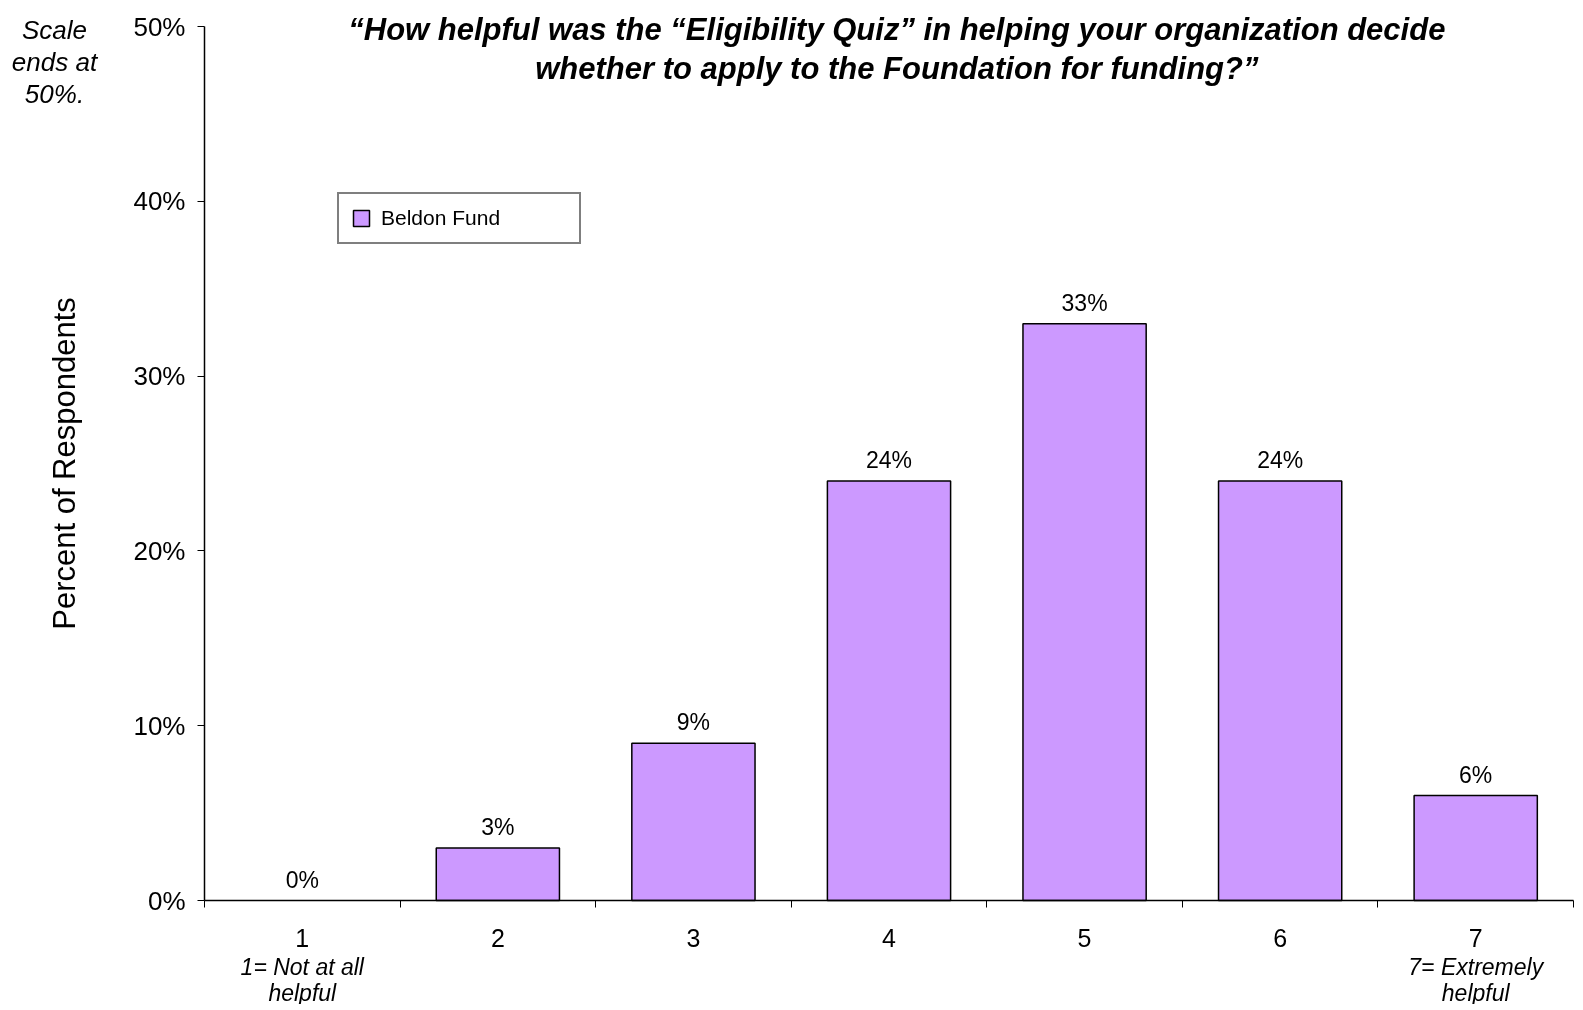 The image size is (1583, 1010). Describe the element at coordinates (55, 61) in the screenshot. I see `text: Scale ends at 50%.` at that location.